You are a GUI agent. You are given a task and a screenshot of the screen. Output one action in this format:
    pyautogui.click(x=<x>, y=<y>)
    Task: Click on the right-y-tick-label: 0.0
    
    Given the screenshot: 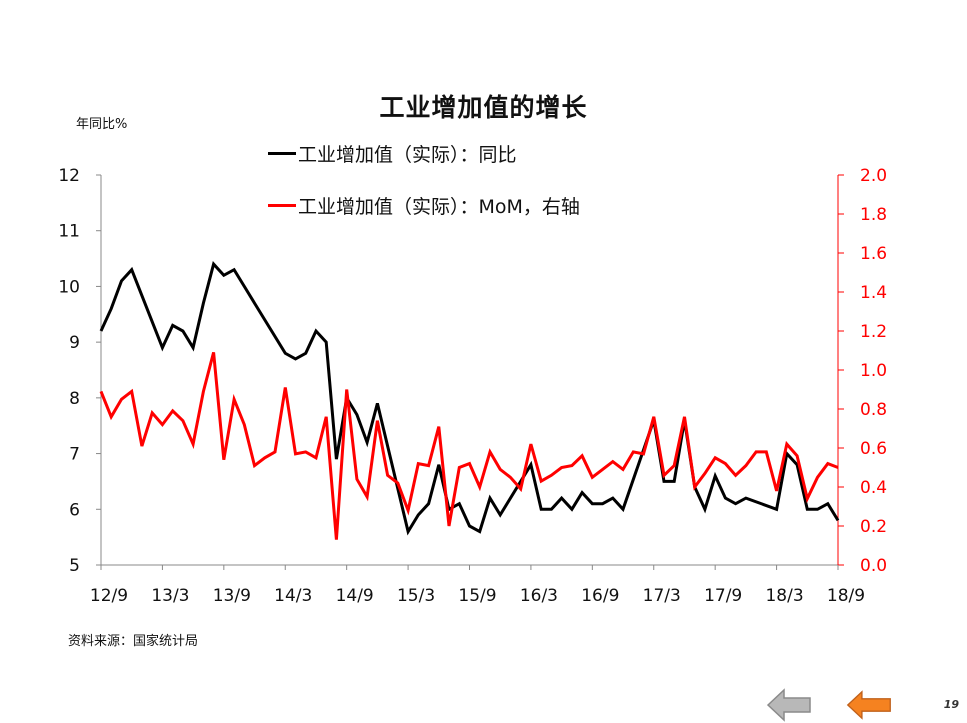 What is the action you would take?
    pyautogui.click(x=873, y=566)
    